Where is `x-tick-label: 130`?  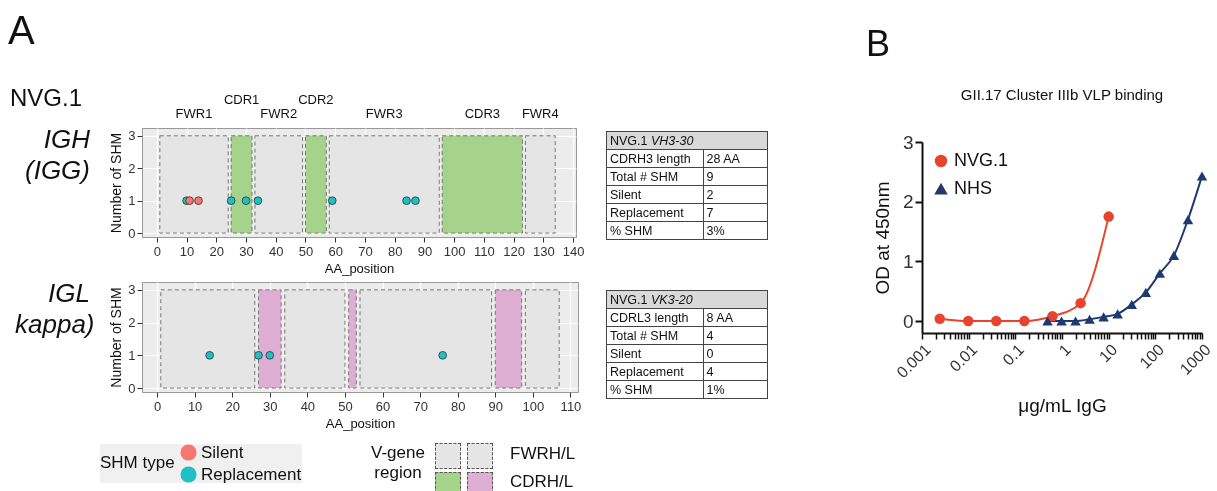
x-tick-label: 130 is located at coordinates (543, 251).